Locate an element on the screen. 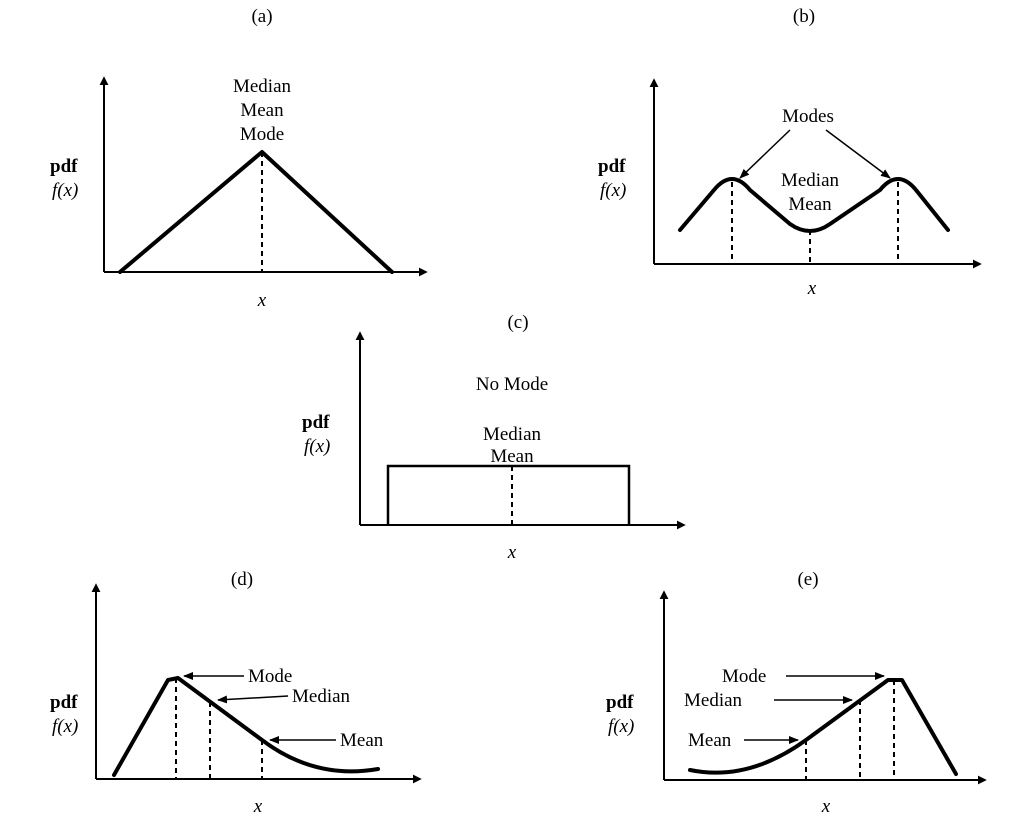 The height and width of the screenshot is (829, 1021). panel-d-median-pointer is located at coordinates (253, 699).